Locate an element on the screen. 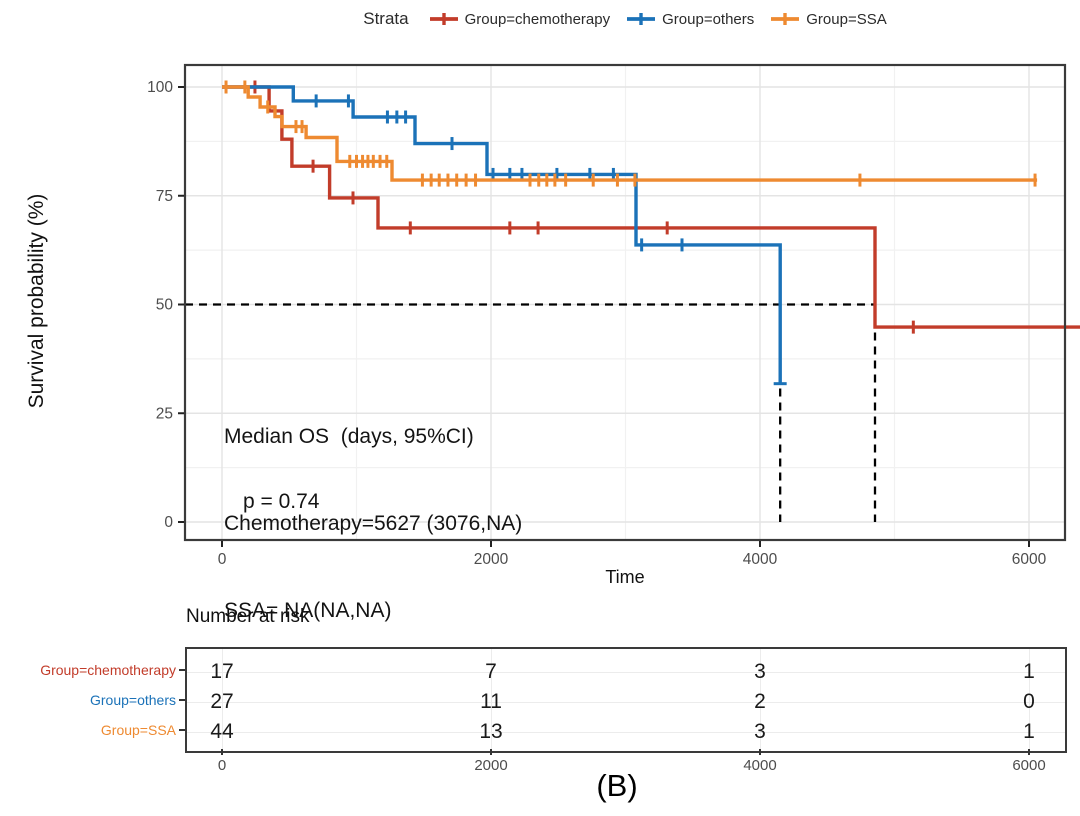 This screenshot has height=816, width=1080. risk-row-label-chemotherapy: Group=chemotherapy is located at coordinates (108, 670).